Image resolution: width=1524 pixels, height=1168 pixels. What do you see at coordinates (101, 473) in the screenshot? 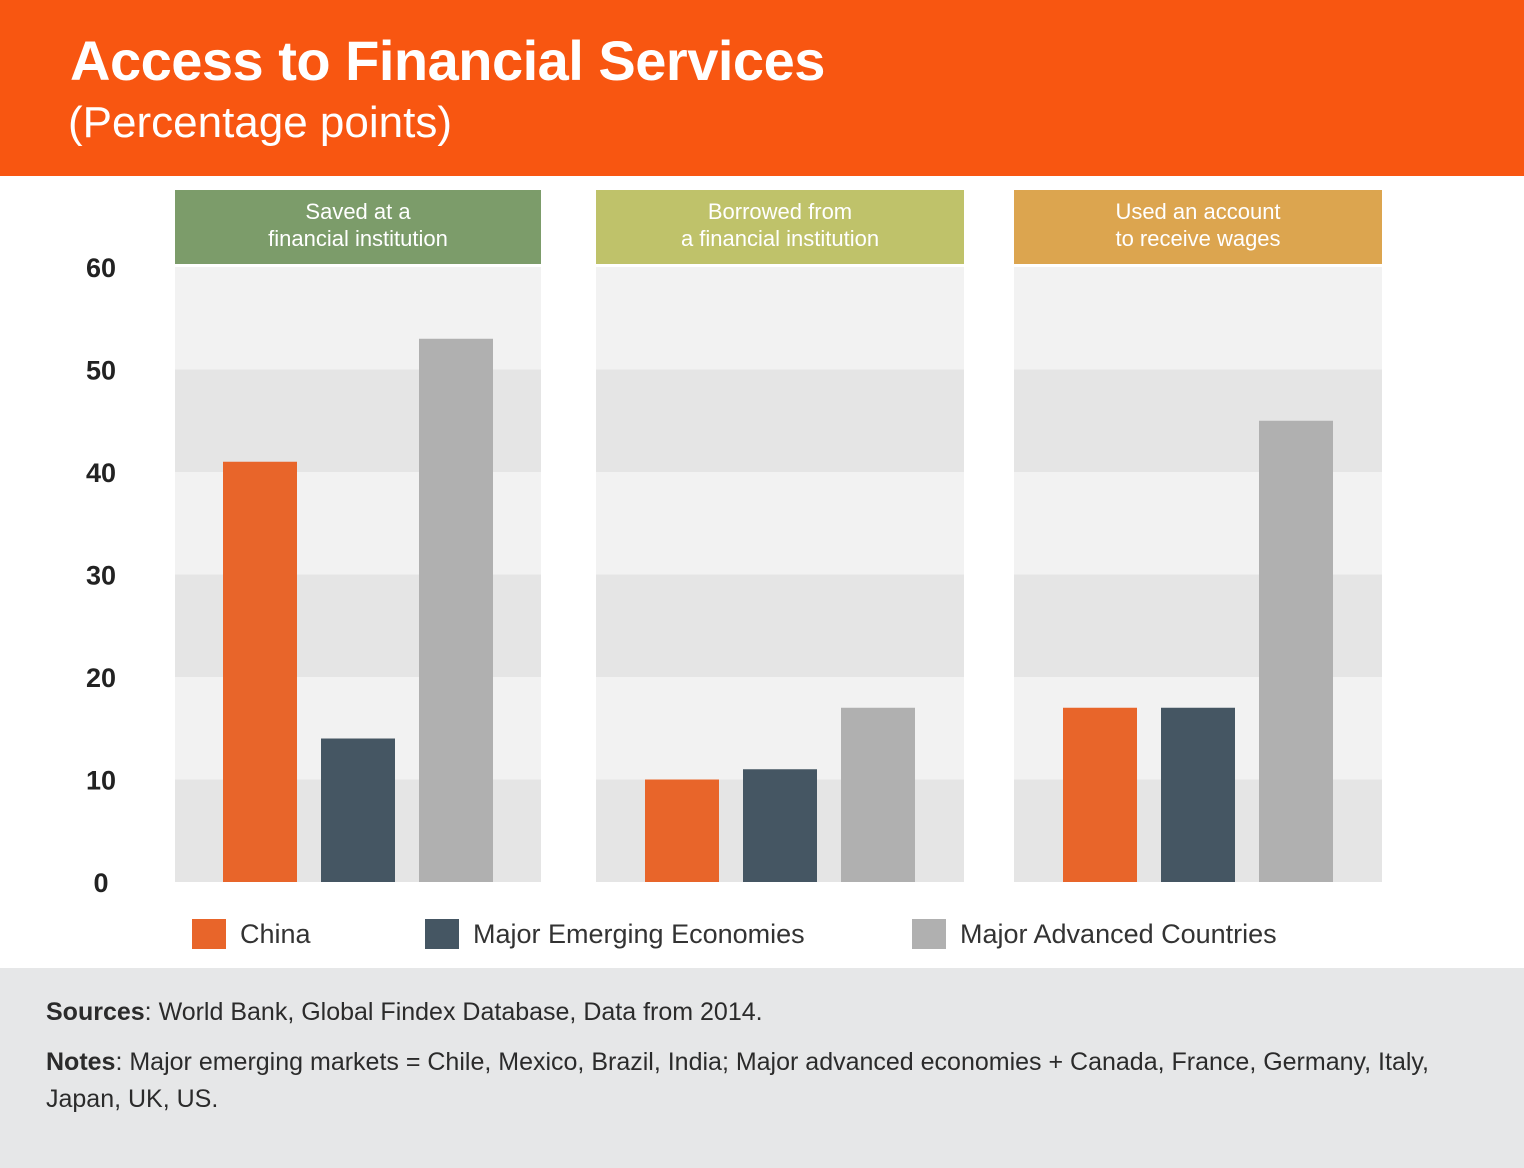
I see `y-tick-label: 40` at bounding box center [101, 473].